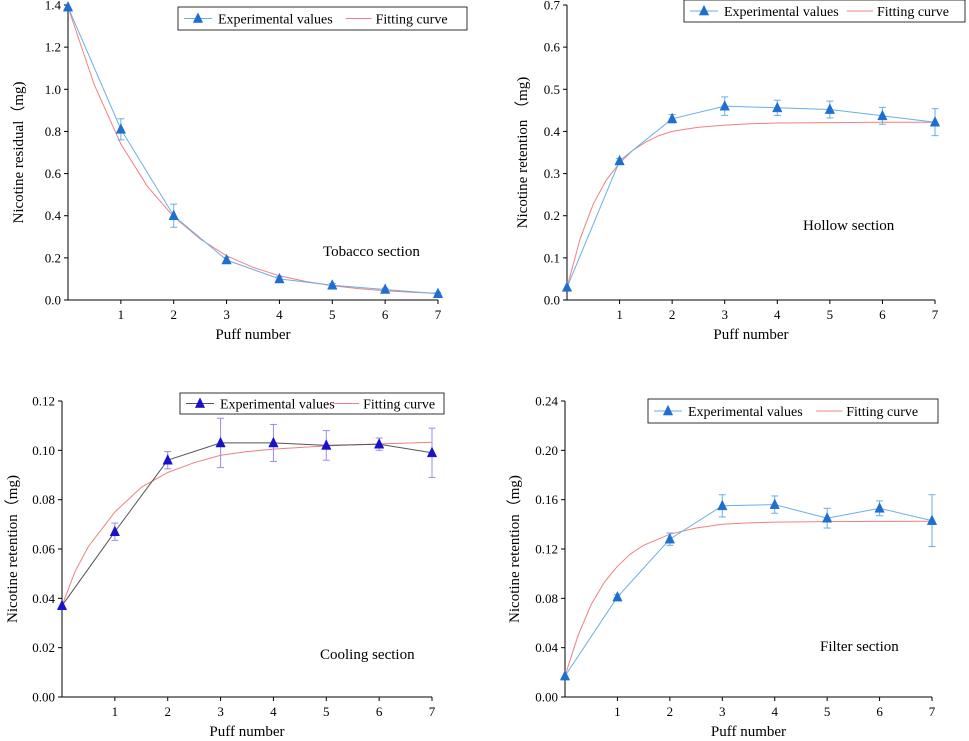  What do you see at coordinates (859, 647) in the screenshot?
I see `section-annotation: Filter section` at bounding box center [859, 647].